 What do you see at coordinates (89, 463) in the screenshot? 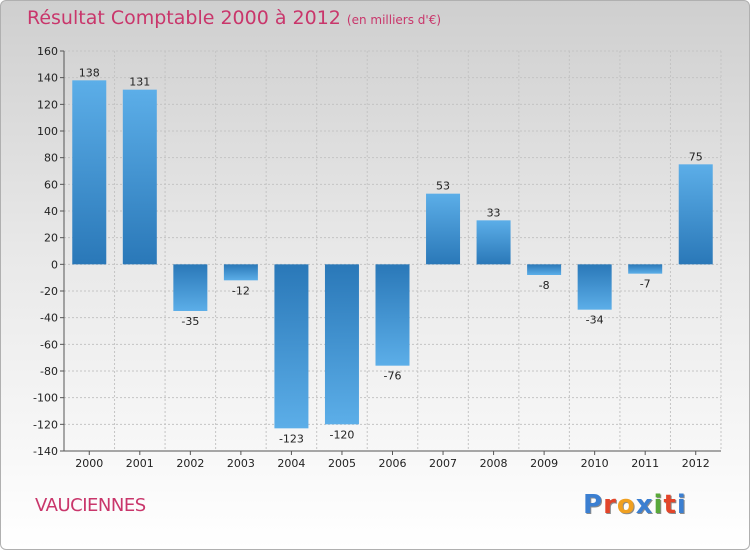
I see `x-tick-label-2000: 2000` at bounding box center [89, 463].